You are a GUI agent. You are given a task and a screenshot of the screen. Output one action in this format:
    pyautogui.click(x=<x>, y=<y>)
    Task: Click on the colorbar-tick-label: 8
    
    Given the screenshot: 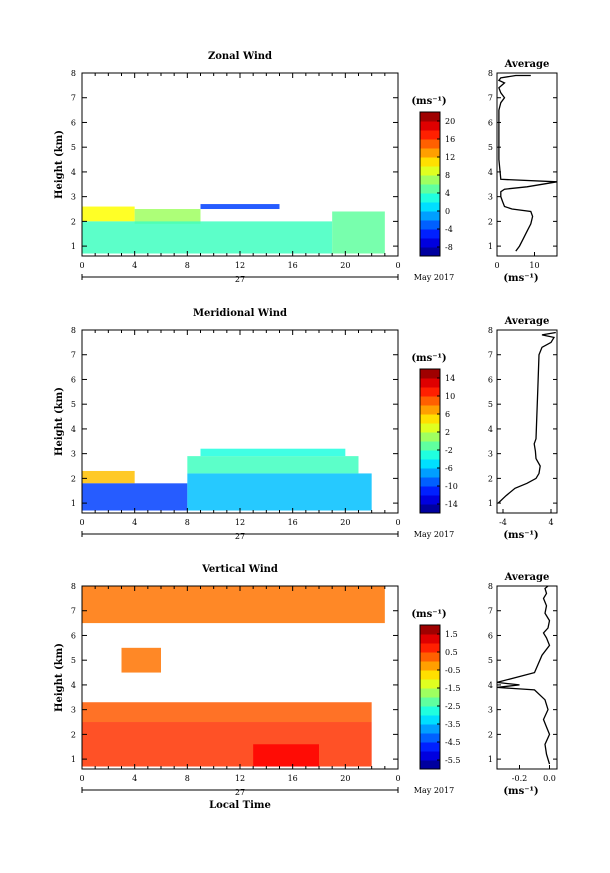 What is the action you would take?
    pyautogui.click(x=447, y=175)
    